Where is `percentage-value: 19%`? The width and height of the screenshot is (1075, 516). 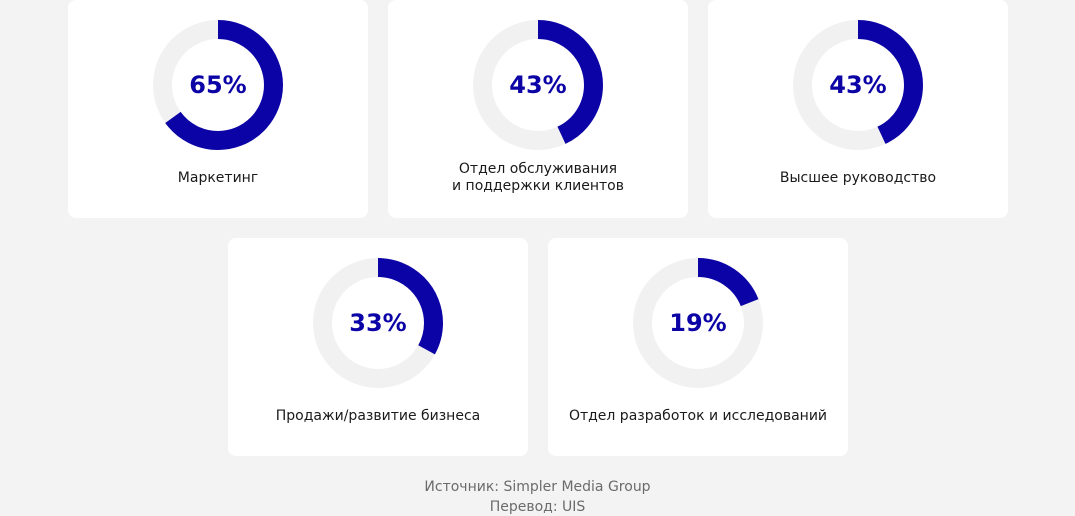 percentage-value: 19% is located at coordinates (698, 323).